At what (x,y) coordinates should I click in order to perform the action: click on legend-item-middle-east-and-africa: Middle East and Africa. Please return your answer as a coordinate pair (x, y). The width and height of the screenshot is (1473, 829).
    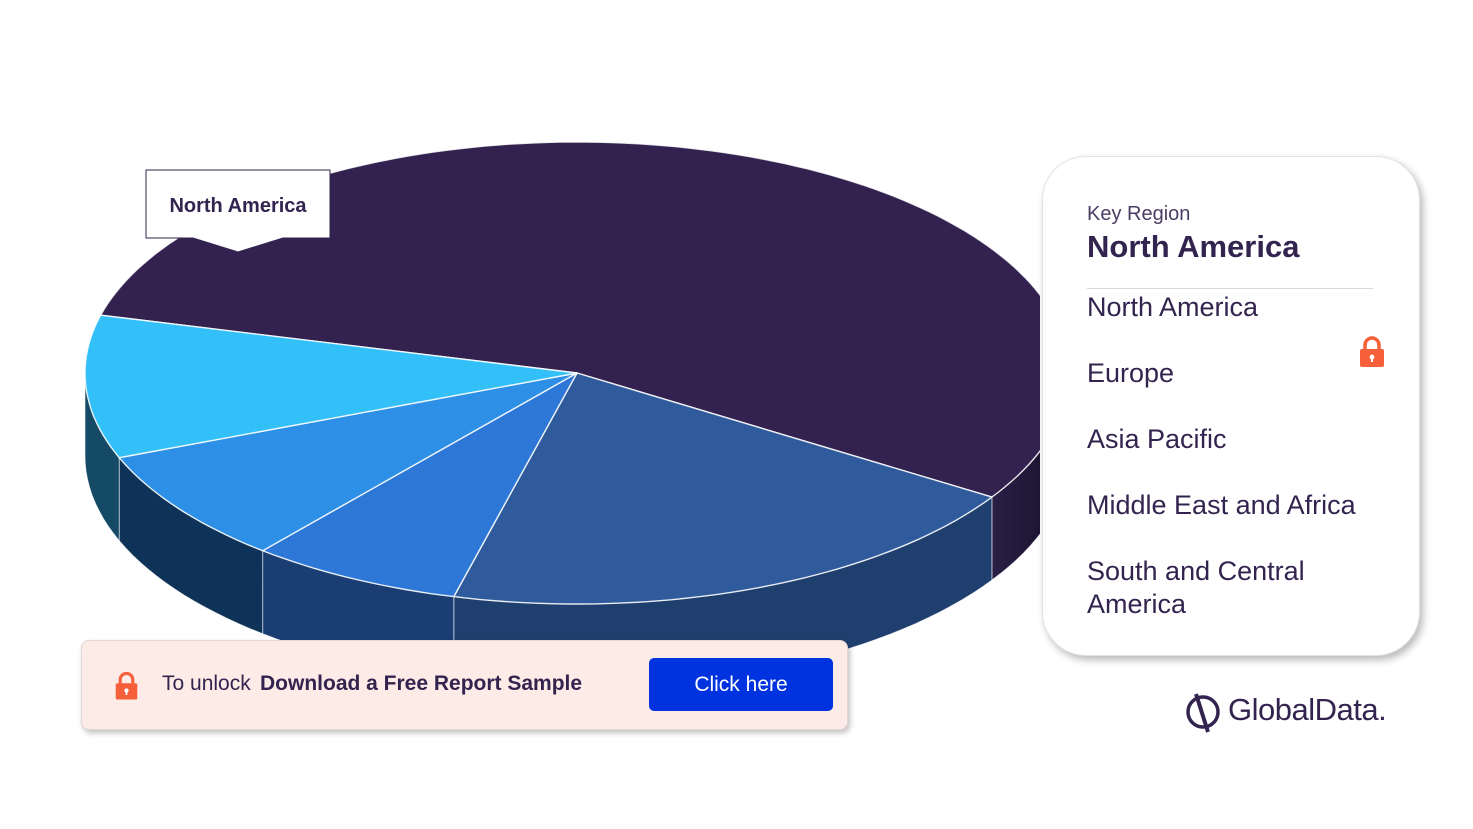
    Looking at the image, I should click on (1221, 505).